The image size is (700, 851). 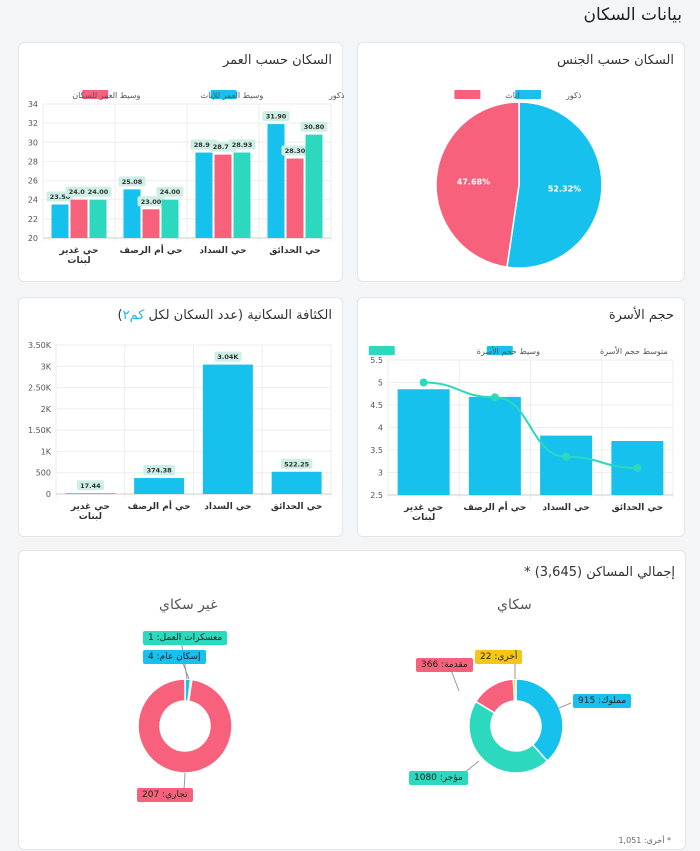 What do you see at coordinates (565, 705) in the screenshot?
I see `leader-line` at bounding box center [565, 705].